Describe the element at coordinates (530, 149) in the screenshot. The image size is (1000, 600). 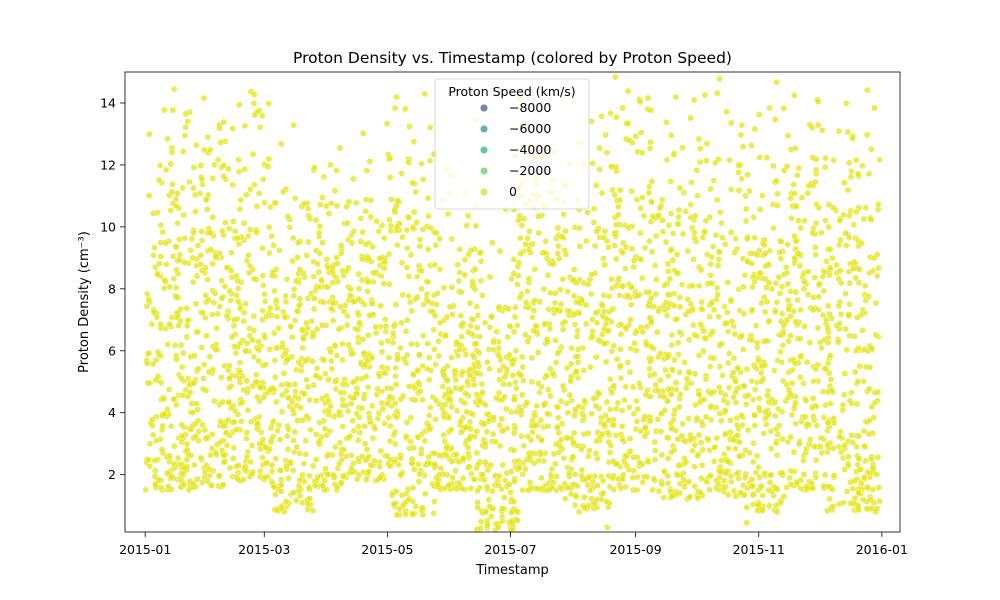
I see `legend-entry-label: −4000` at that location.